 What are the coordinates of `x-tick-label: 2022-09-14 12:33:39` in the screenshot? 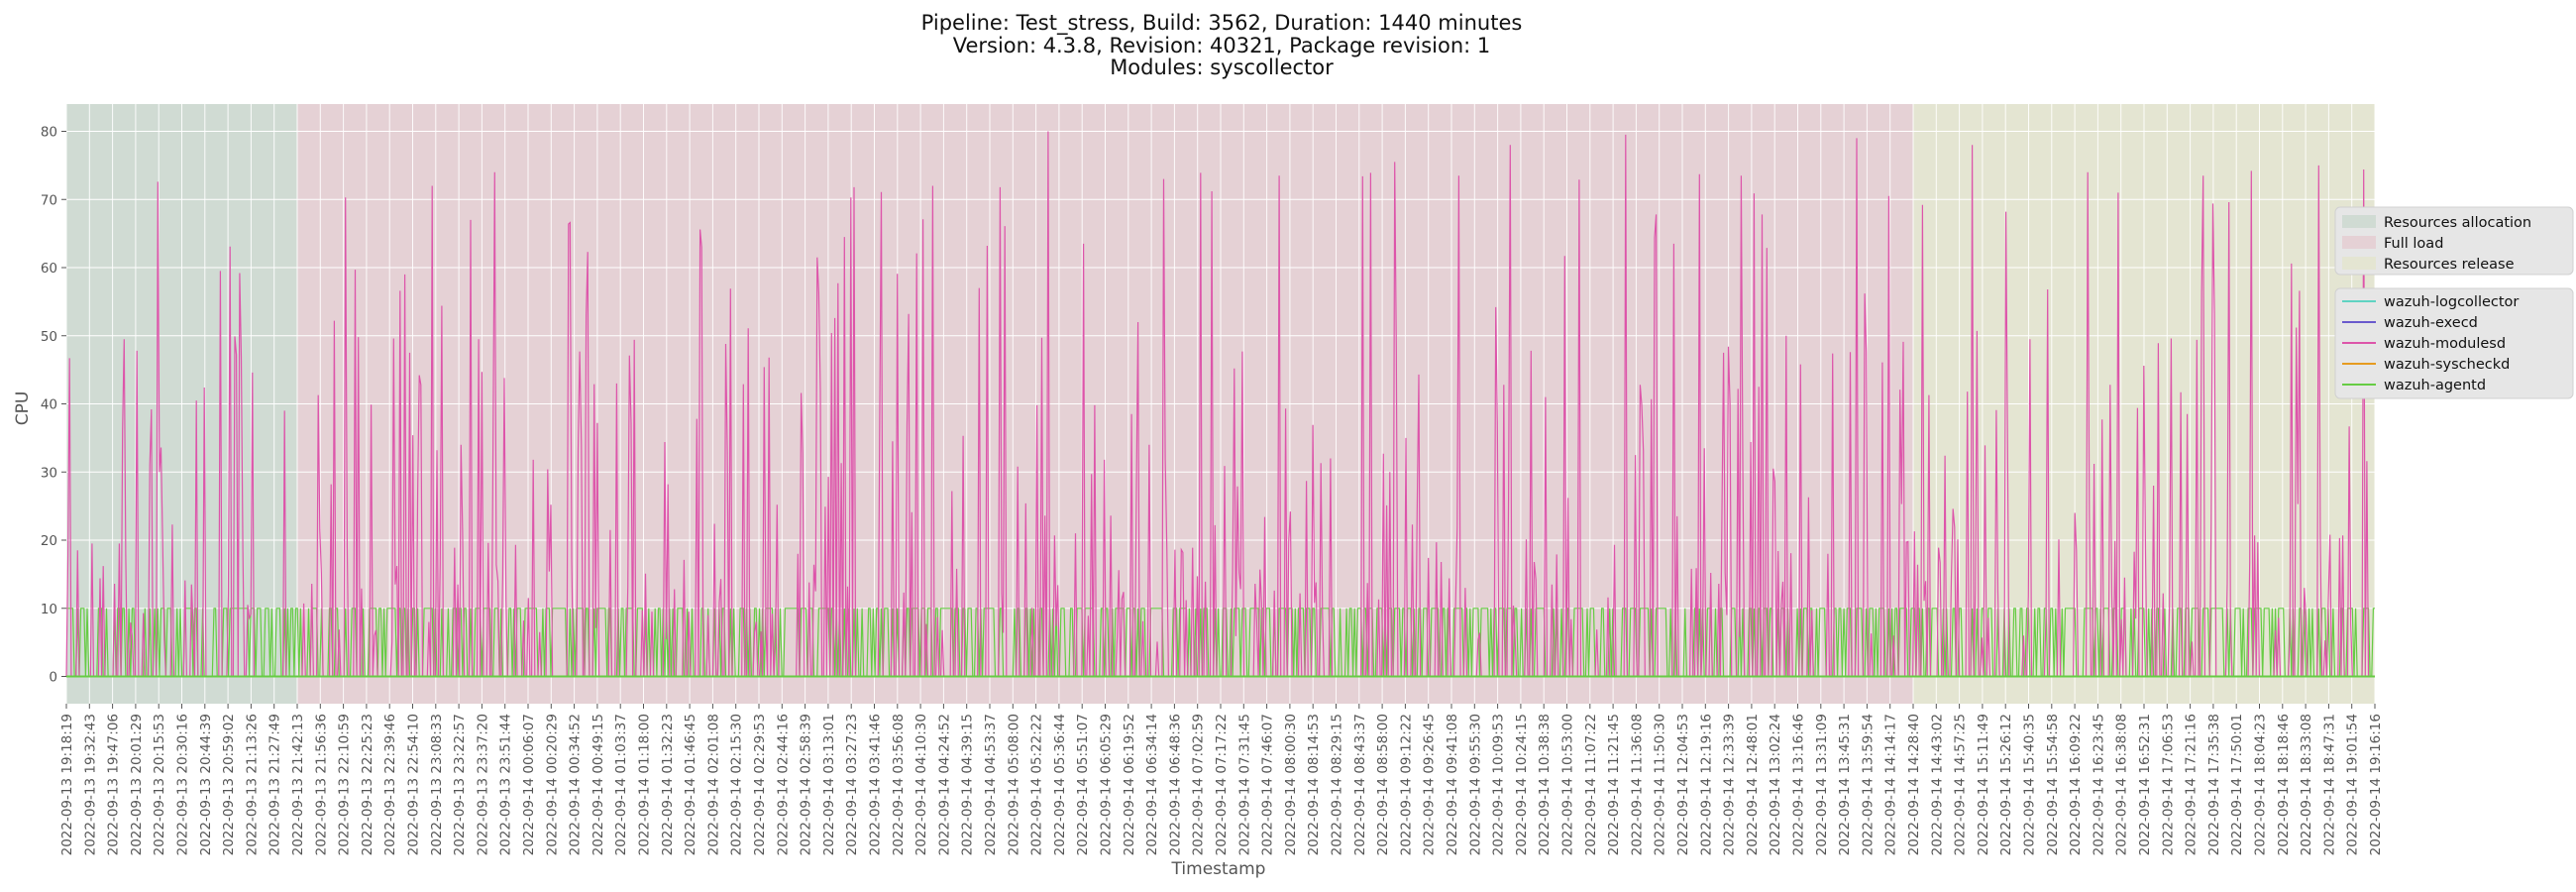 It's located at (1730, 784).